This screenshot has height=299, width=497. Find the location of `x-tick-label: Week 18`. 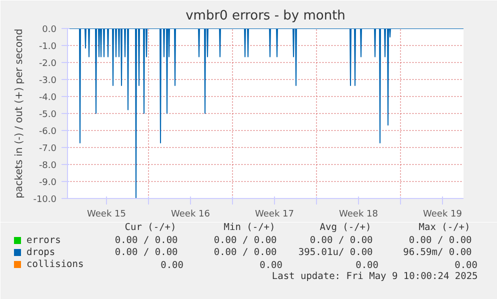

x-tick-label: Week 18 is located at coordinates (358, 215).